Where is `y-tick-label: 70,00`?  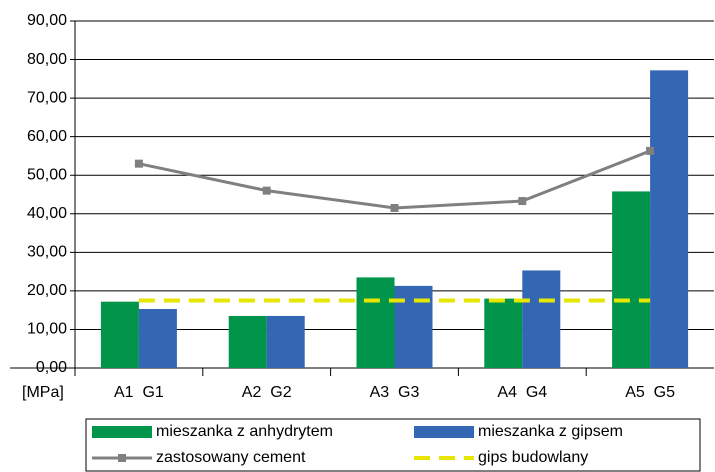
y-tick-label: 70,00 is located at coordinates (47, 97).